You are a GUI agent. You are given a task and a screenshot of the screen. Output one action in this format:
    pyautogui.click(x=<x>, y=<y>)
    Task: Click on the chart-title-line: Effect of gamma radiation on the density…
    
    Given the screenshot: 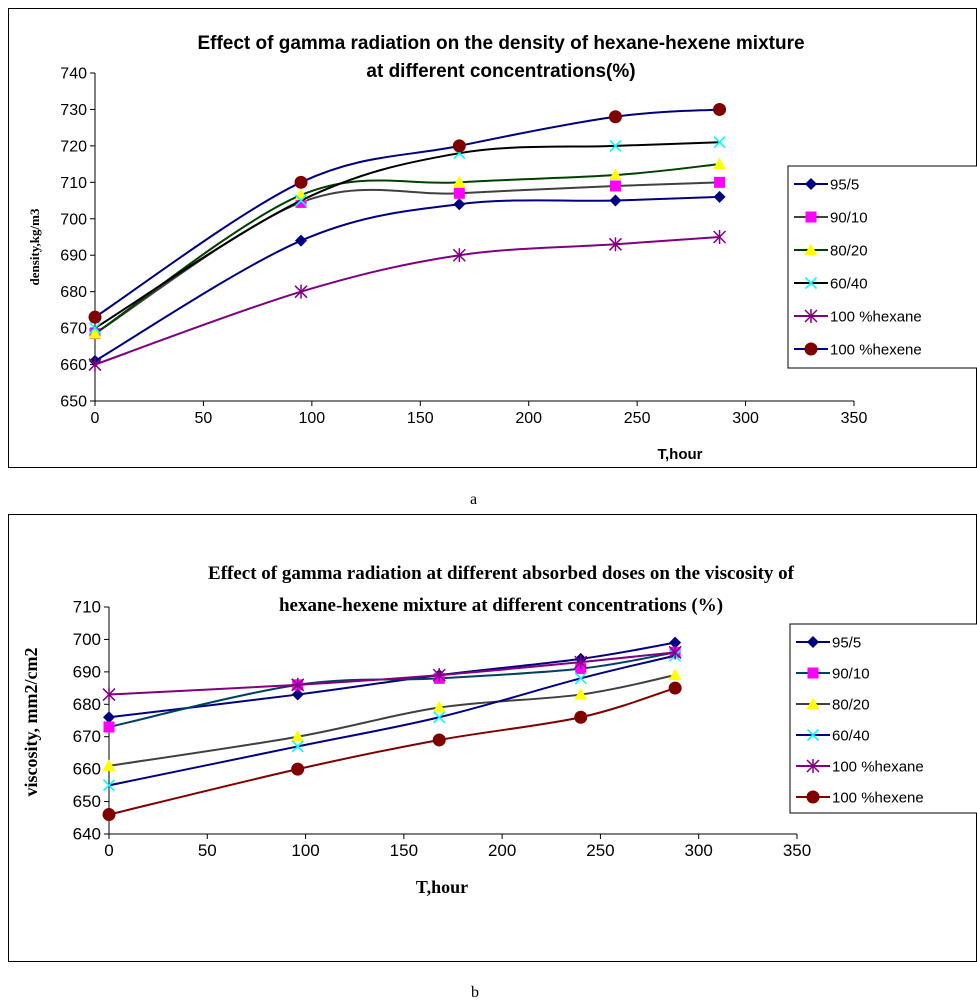 What is the action you would take?
    pyautogui.click(x=500, y=43)
    